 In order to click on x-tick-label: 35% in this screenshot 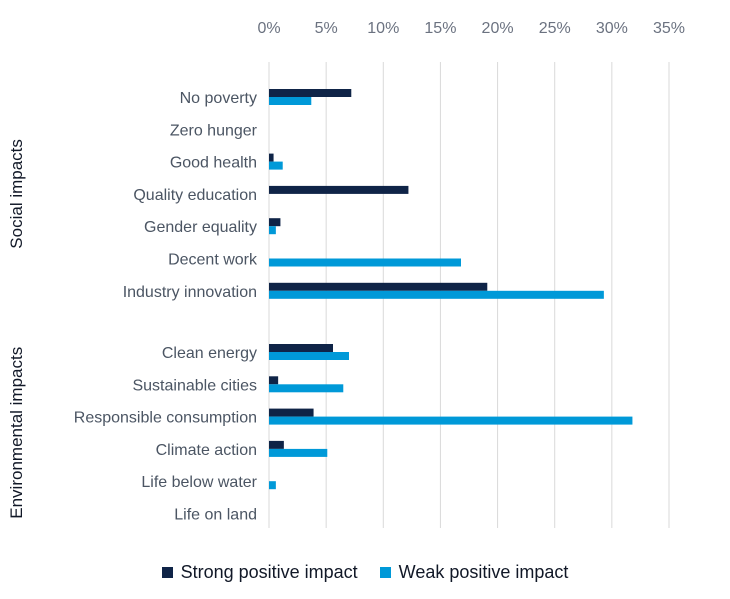, I will do `click(669, 28)`.